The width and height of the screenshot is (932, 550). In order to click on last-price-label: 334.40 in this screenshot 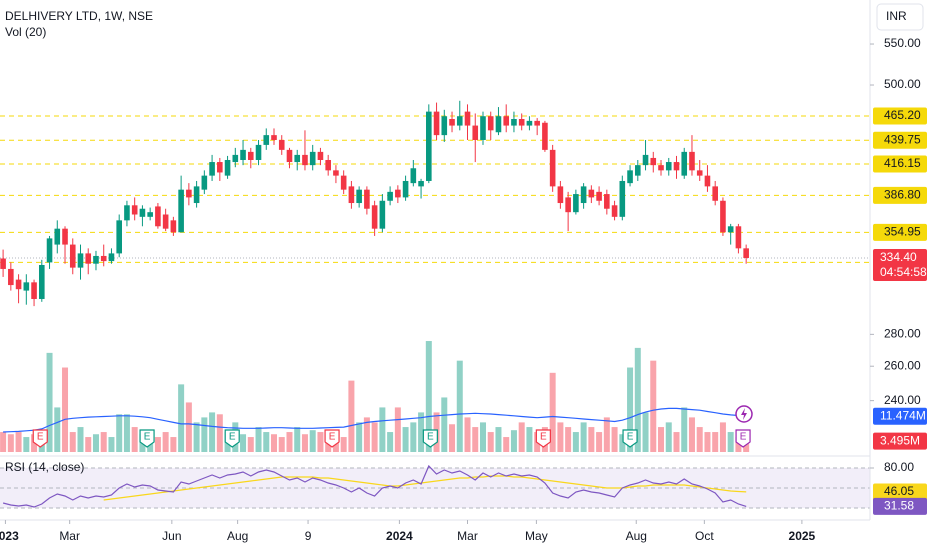, I will do `click(898, 257)`.